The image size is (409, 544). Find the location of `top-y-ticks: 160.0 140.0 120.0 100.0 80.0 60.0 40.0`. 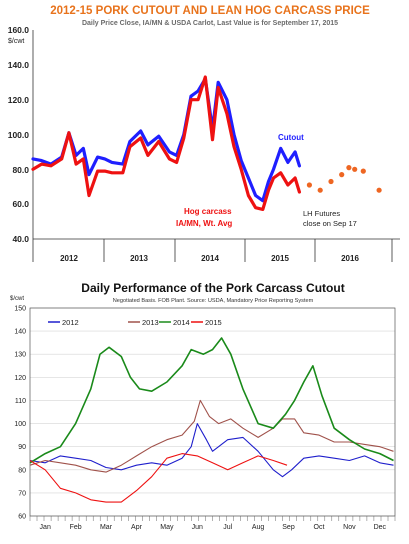

top-y-ticks: 160.0 140.0 120.0 100.0 80.0 60.0 40.0 is located at coordinates (19, 134).